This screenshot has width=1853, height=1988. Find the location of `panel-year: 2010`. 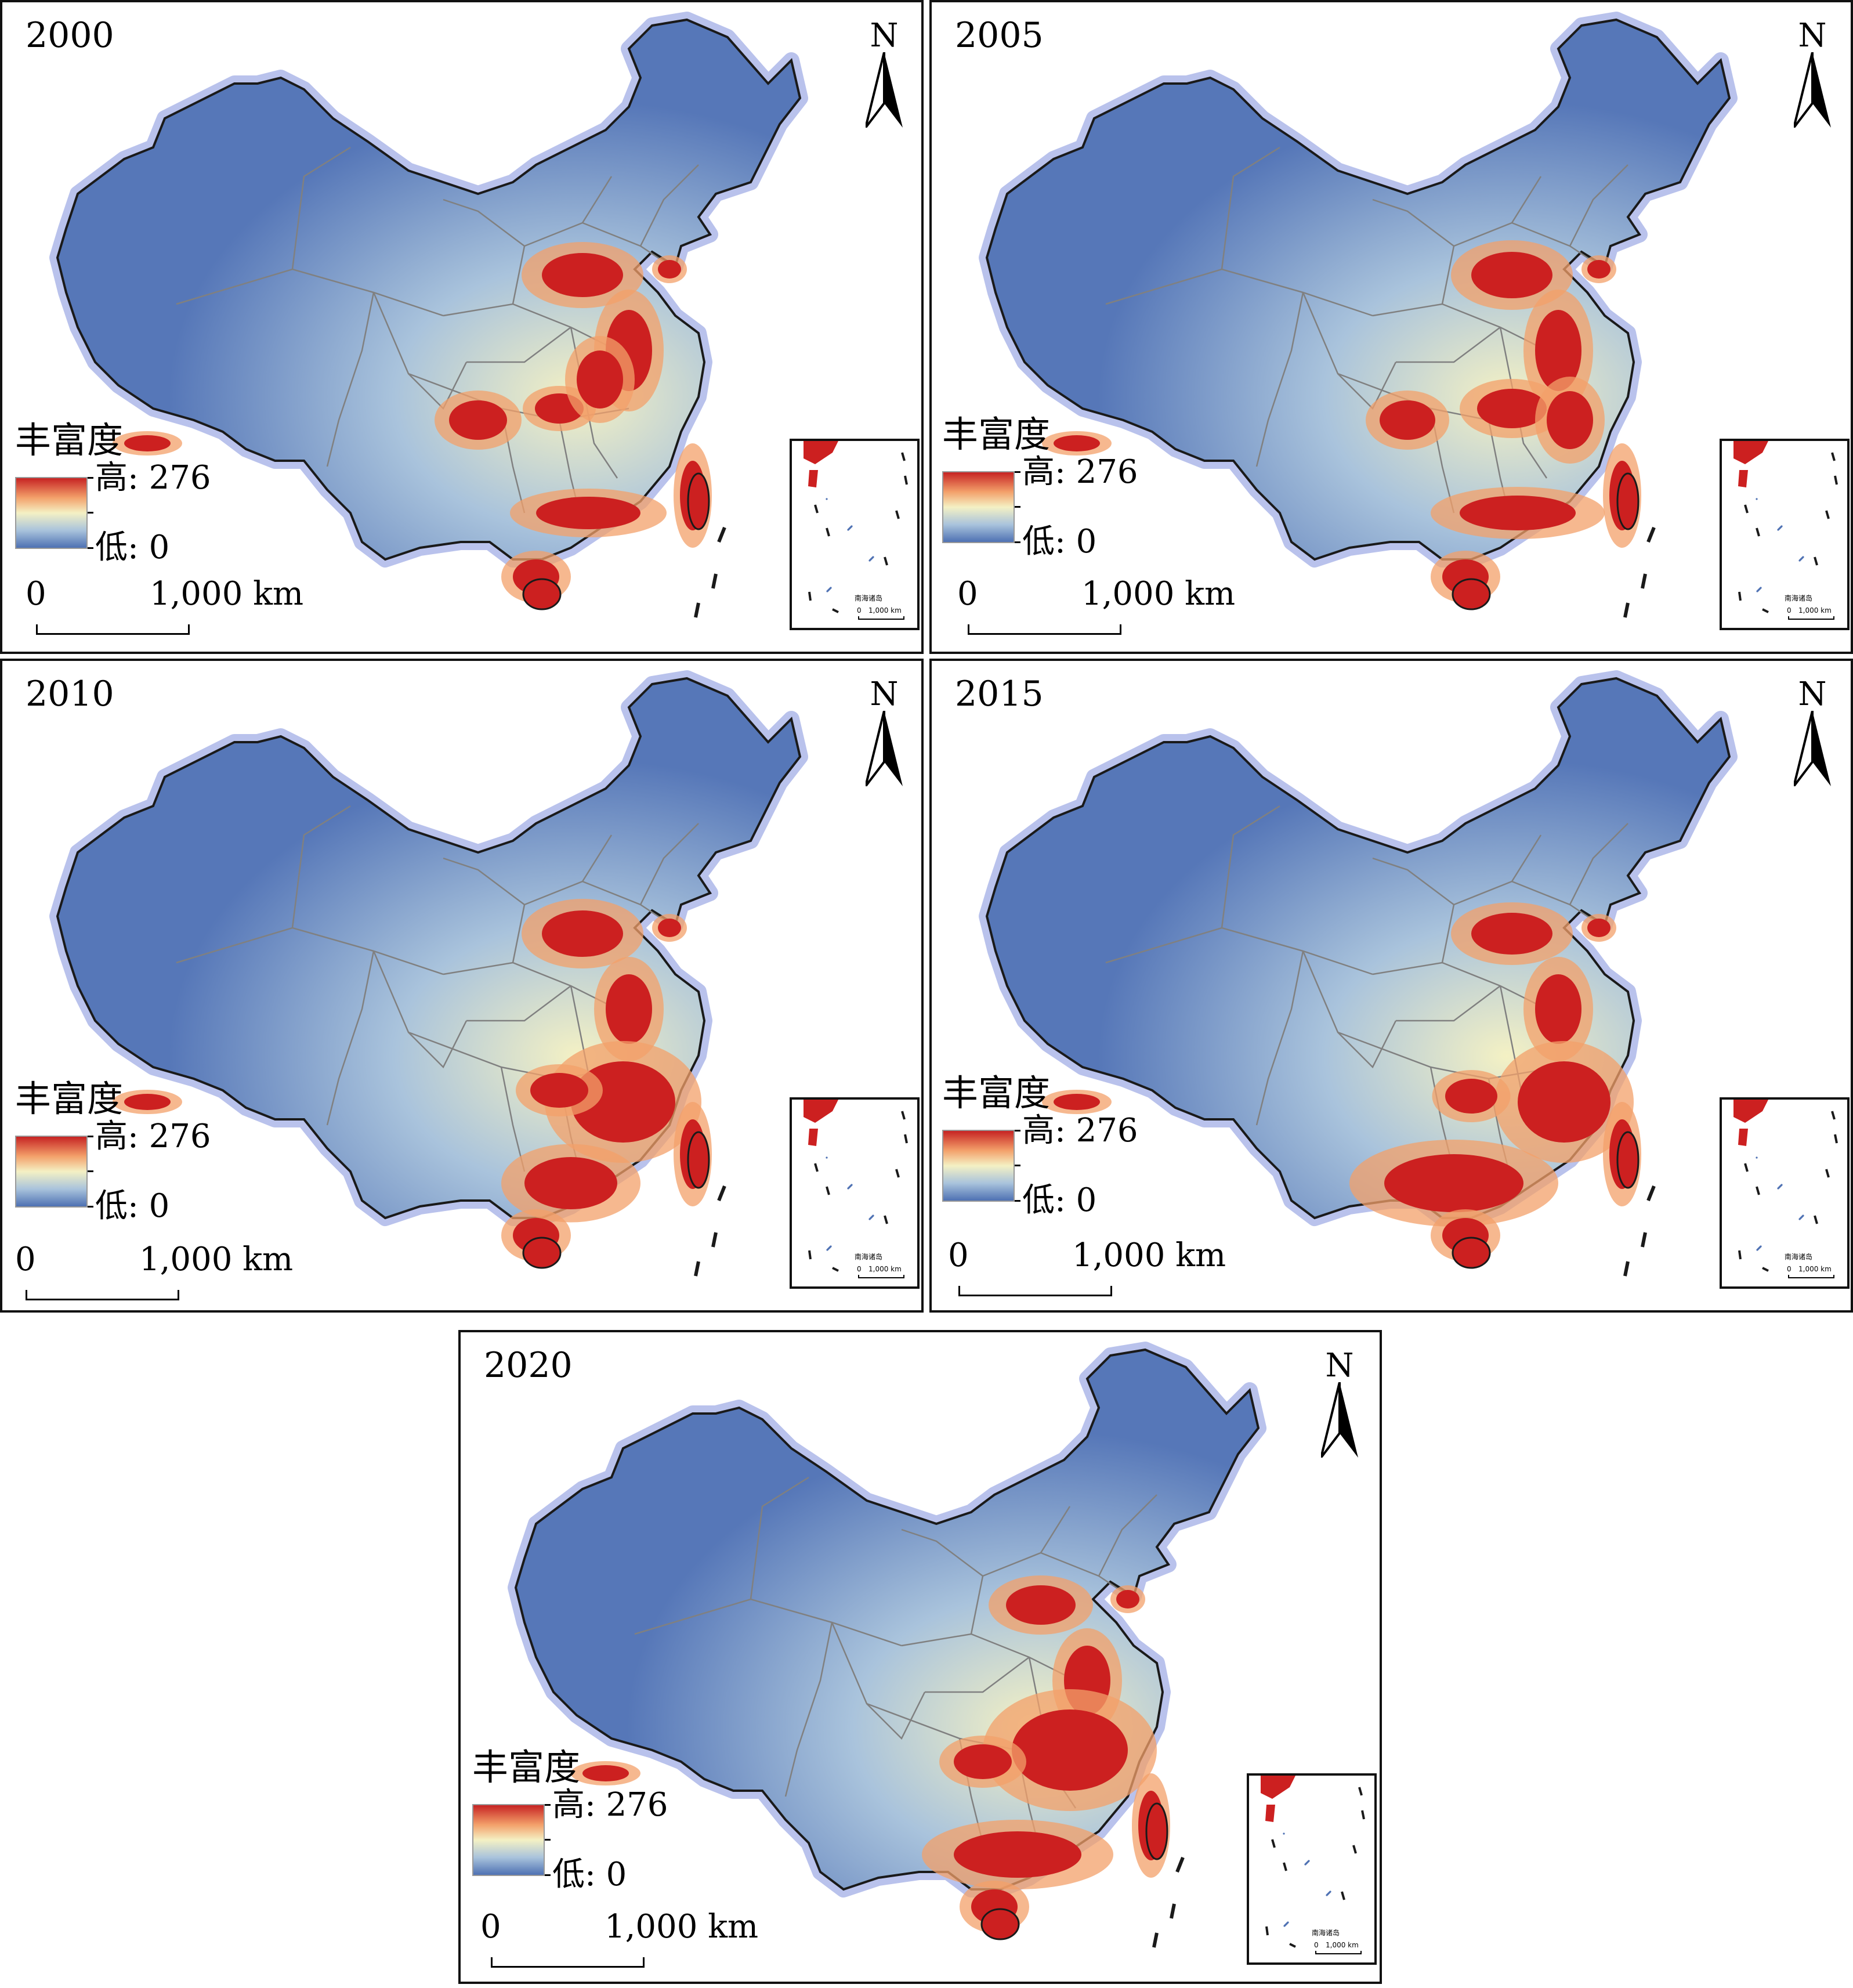

panel-year: 2010 is located at coordinates (70, 694).